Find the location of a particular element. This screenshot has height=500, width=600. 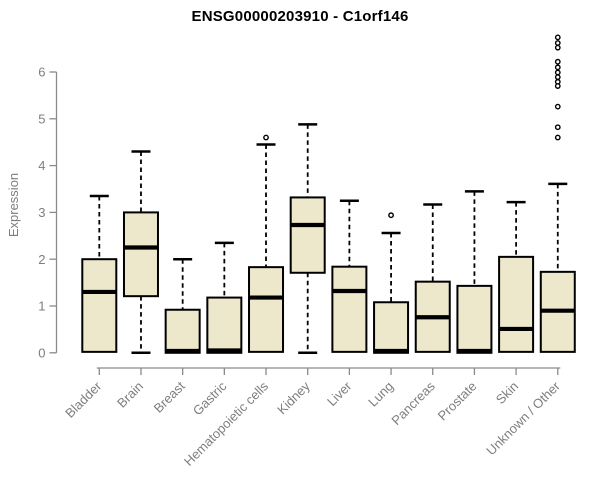

boxplot-gastric is located at coordinates (224, 297).